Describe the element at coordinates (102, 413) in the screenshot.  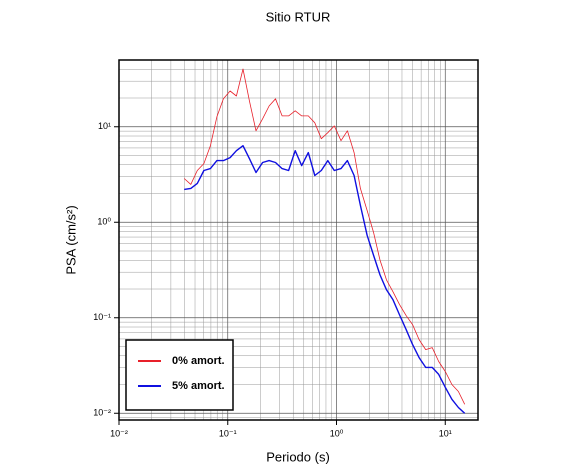
I see `y-tick-label: 10⁻²` at that location.